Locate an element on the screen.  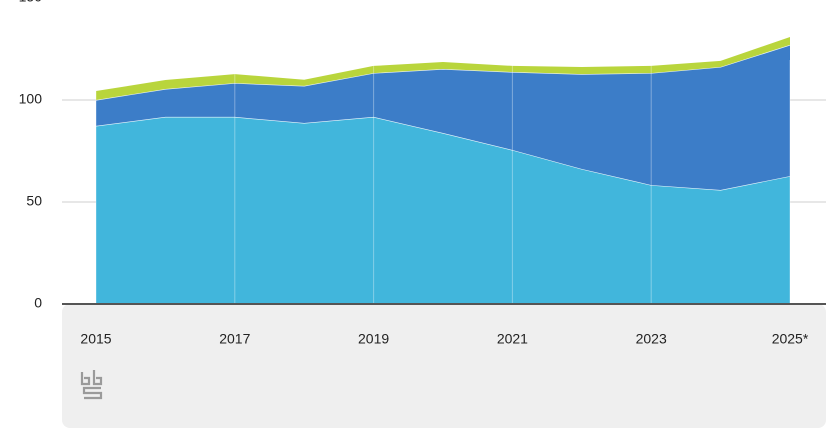
y-tick-label: 150 is located at coordinates (31, 2).